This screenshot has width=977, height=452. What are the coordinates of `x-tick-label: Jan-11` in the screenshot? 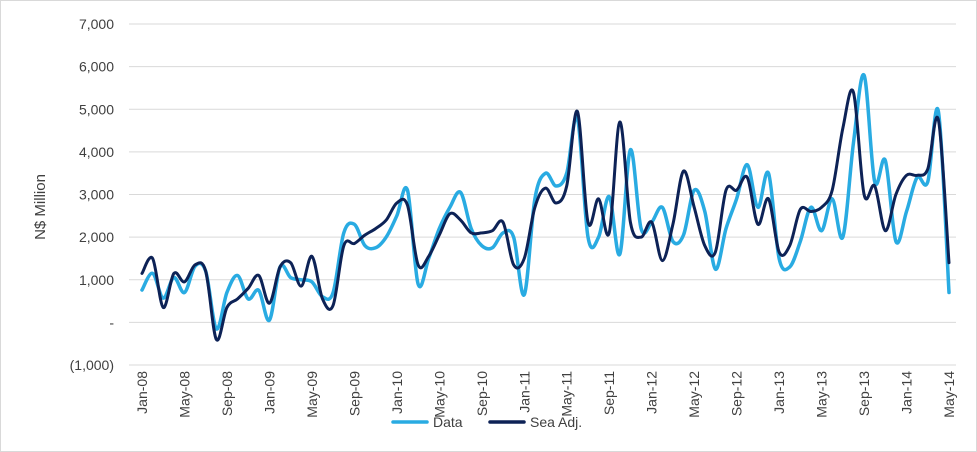 It's located at (524, 392).